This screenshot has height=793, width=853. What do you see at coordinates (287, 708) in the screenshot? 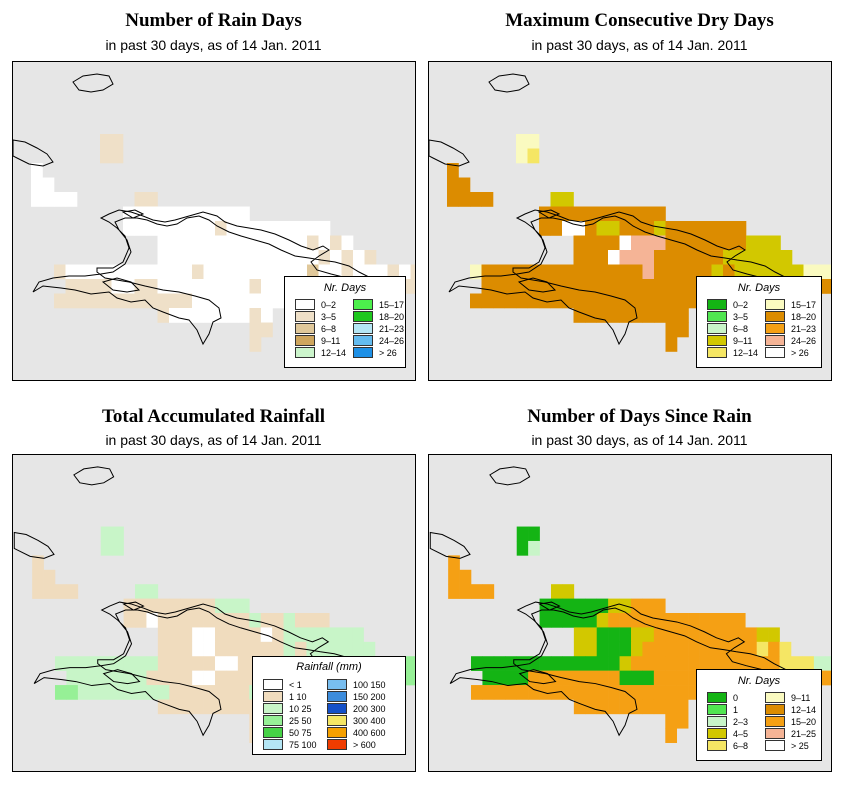
I see `legend-item: 10 25` at bounding box center [287, 708].